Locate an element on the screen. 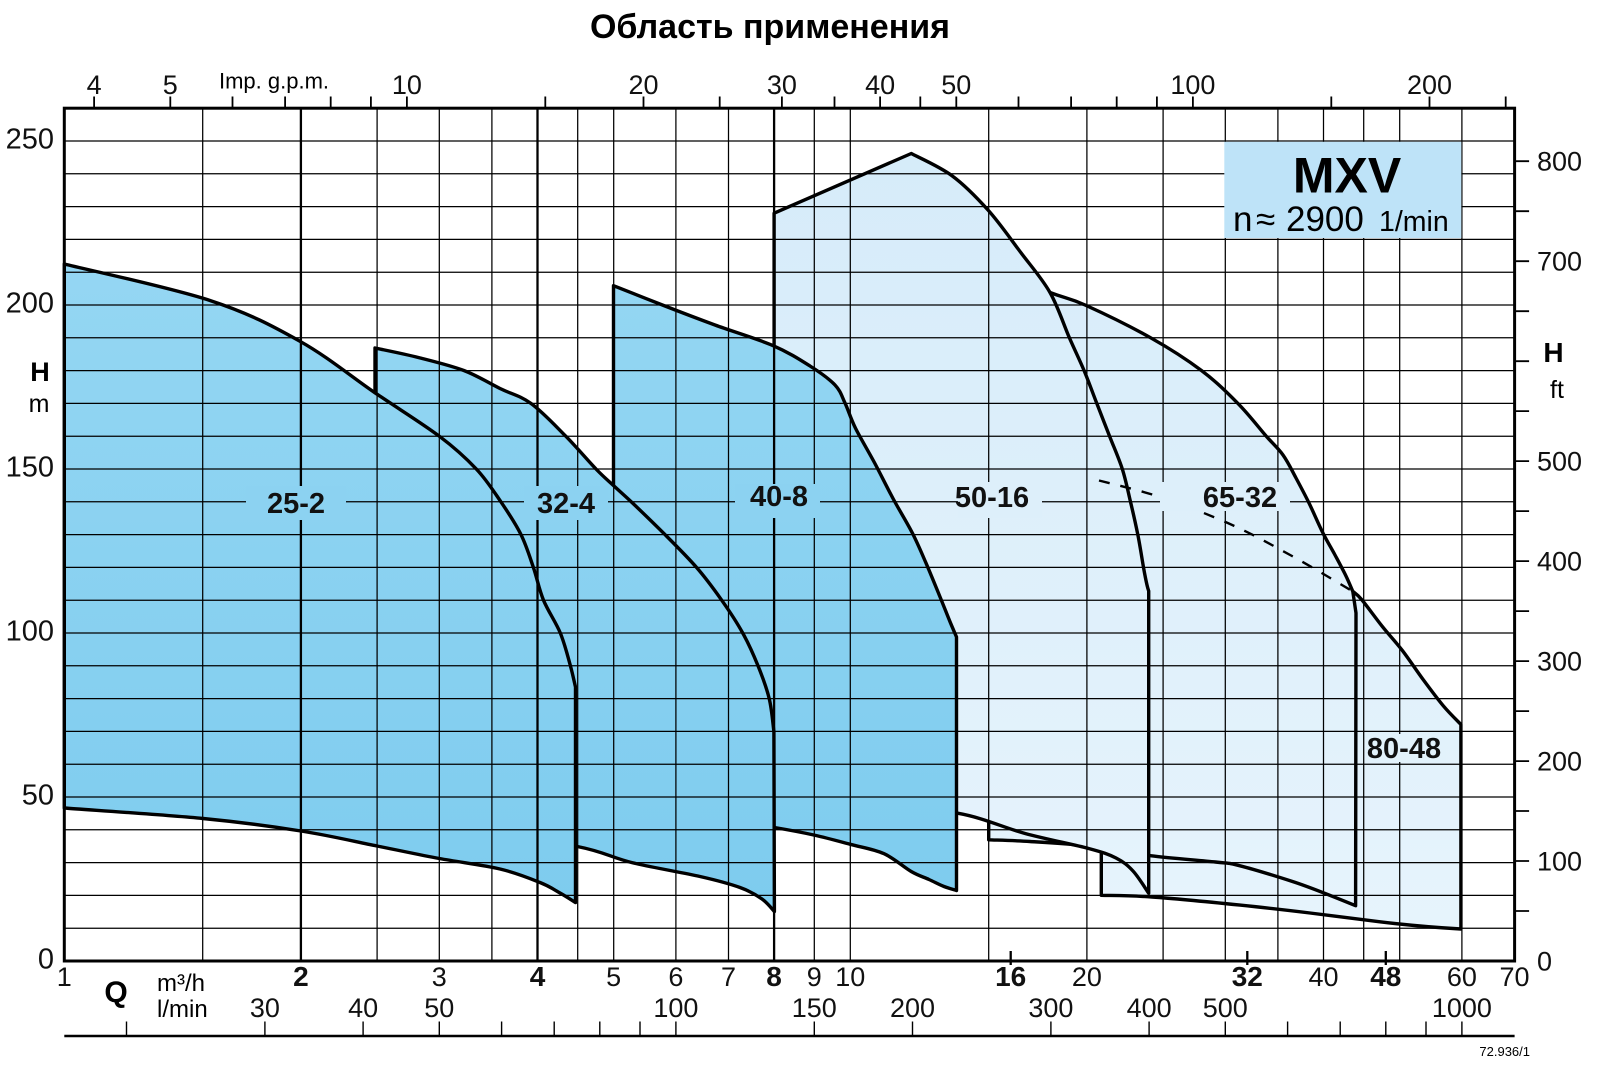 The image size is (1600, 1077). svg-text: l/min is located at coordinates (182, 1009).